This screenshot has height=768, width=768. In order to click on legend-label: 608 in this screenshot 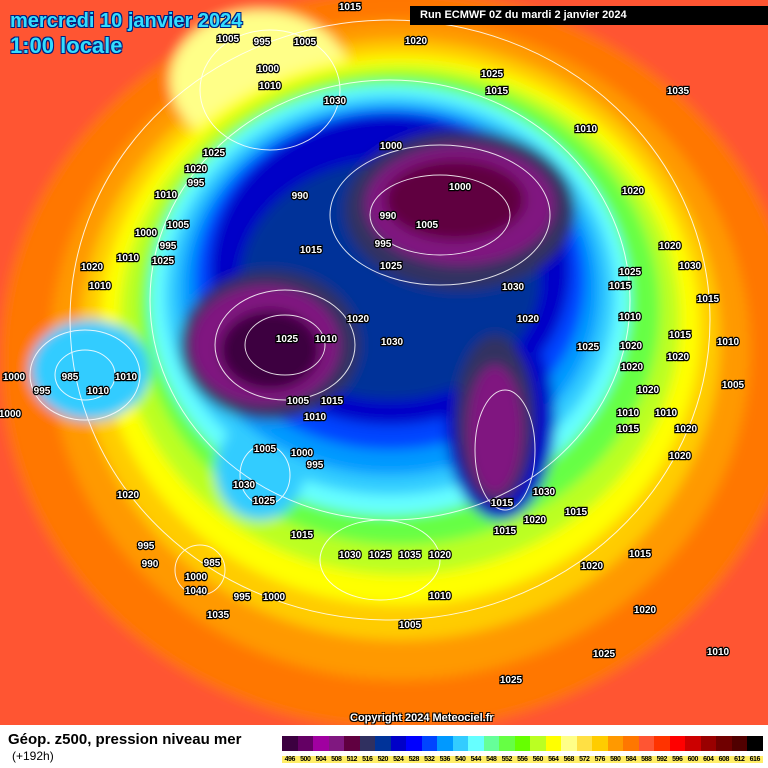, I will do `click(724, 759)`.